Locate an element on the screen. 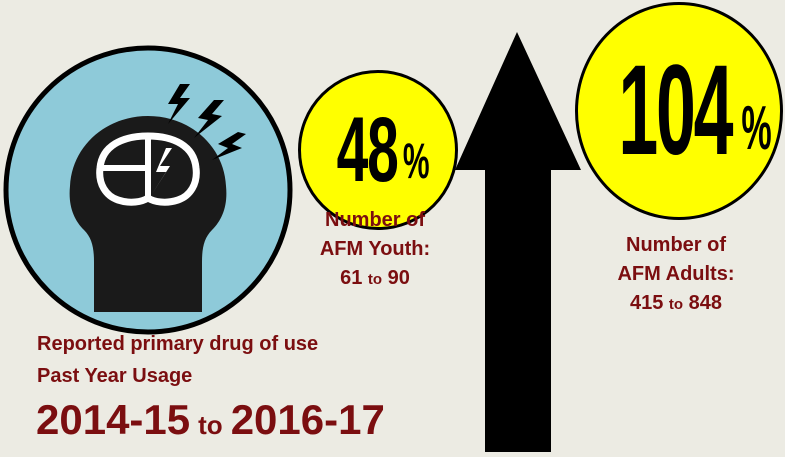  youth-percent-sign: % is located at coordinates (416, 161).